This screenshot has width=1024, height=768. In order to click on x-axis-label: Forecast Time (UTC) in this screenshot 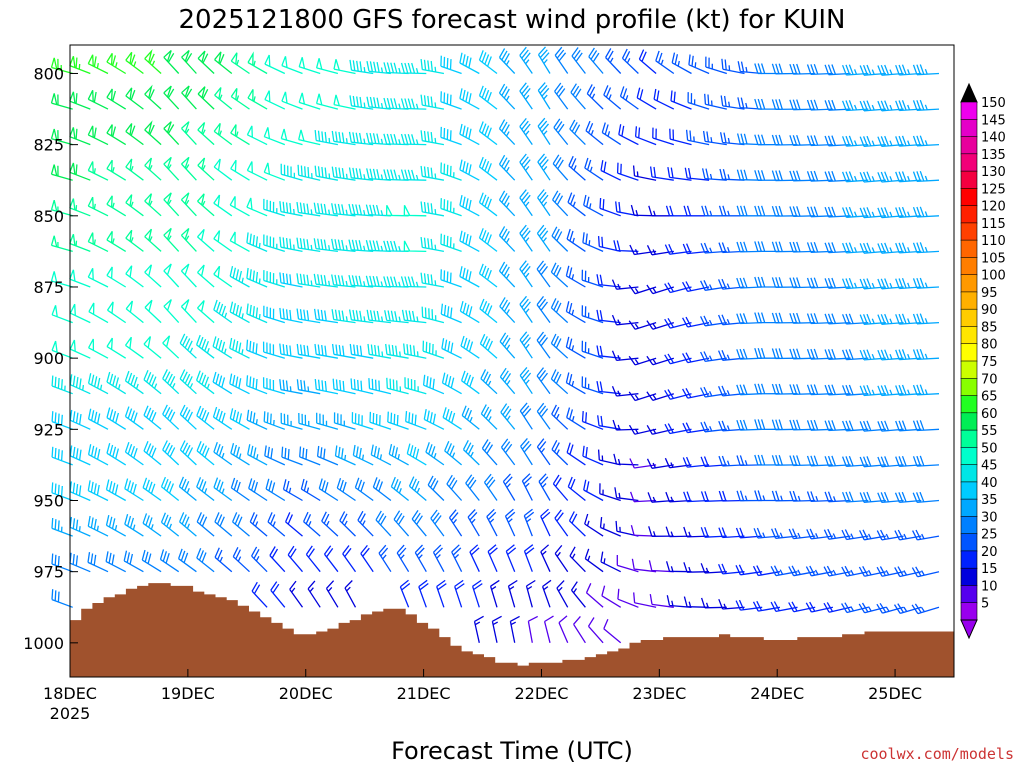, I will do `click(512, 751)`.